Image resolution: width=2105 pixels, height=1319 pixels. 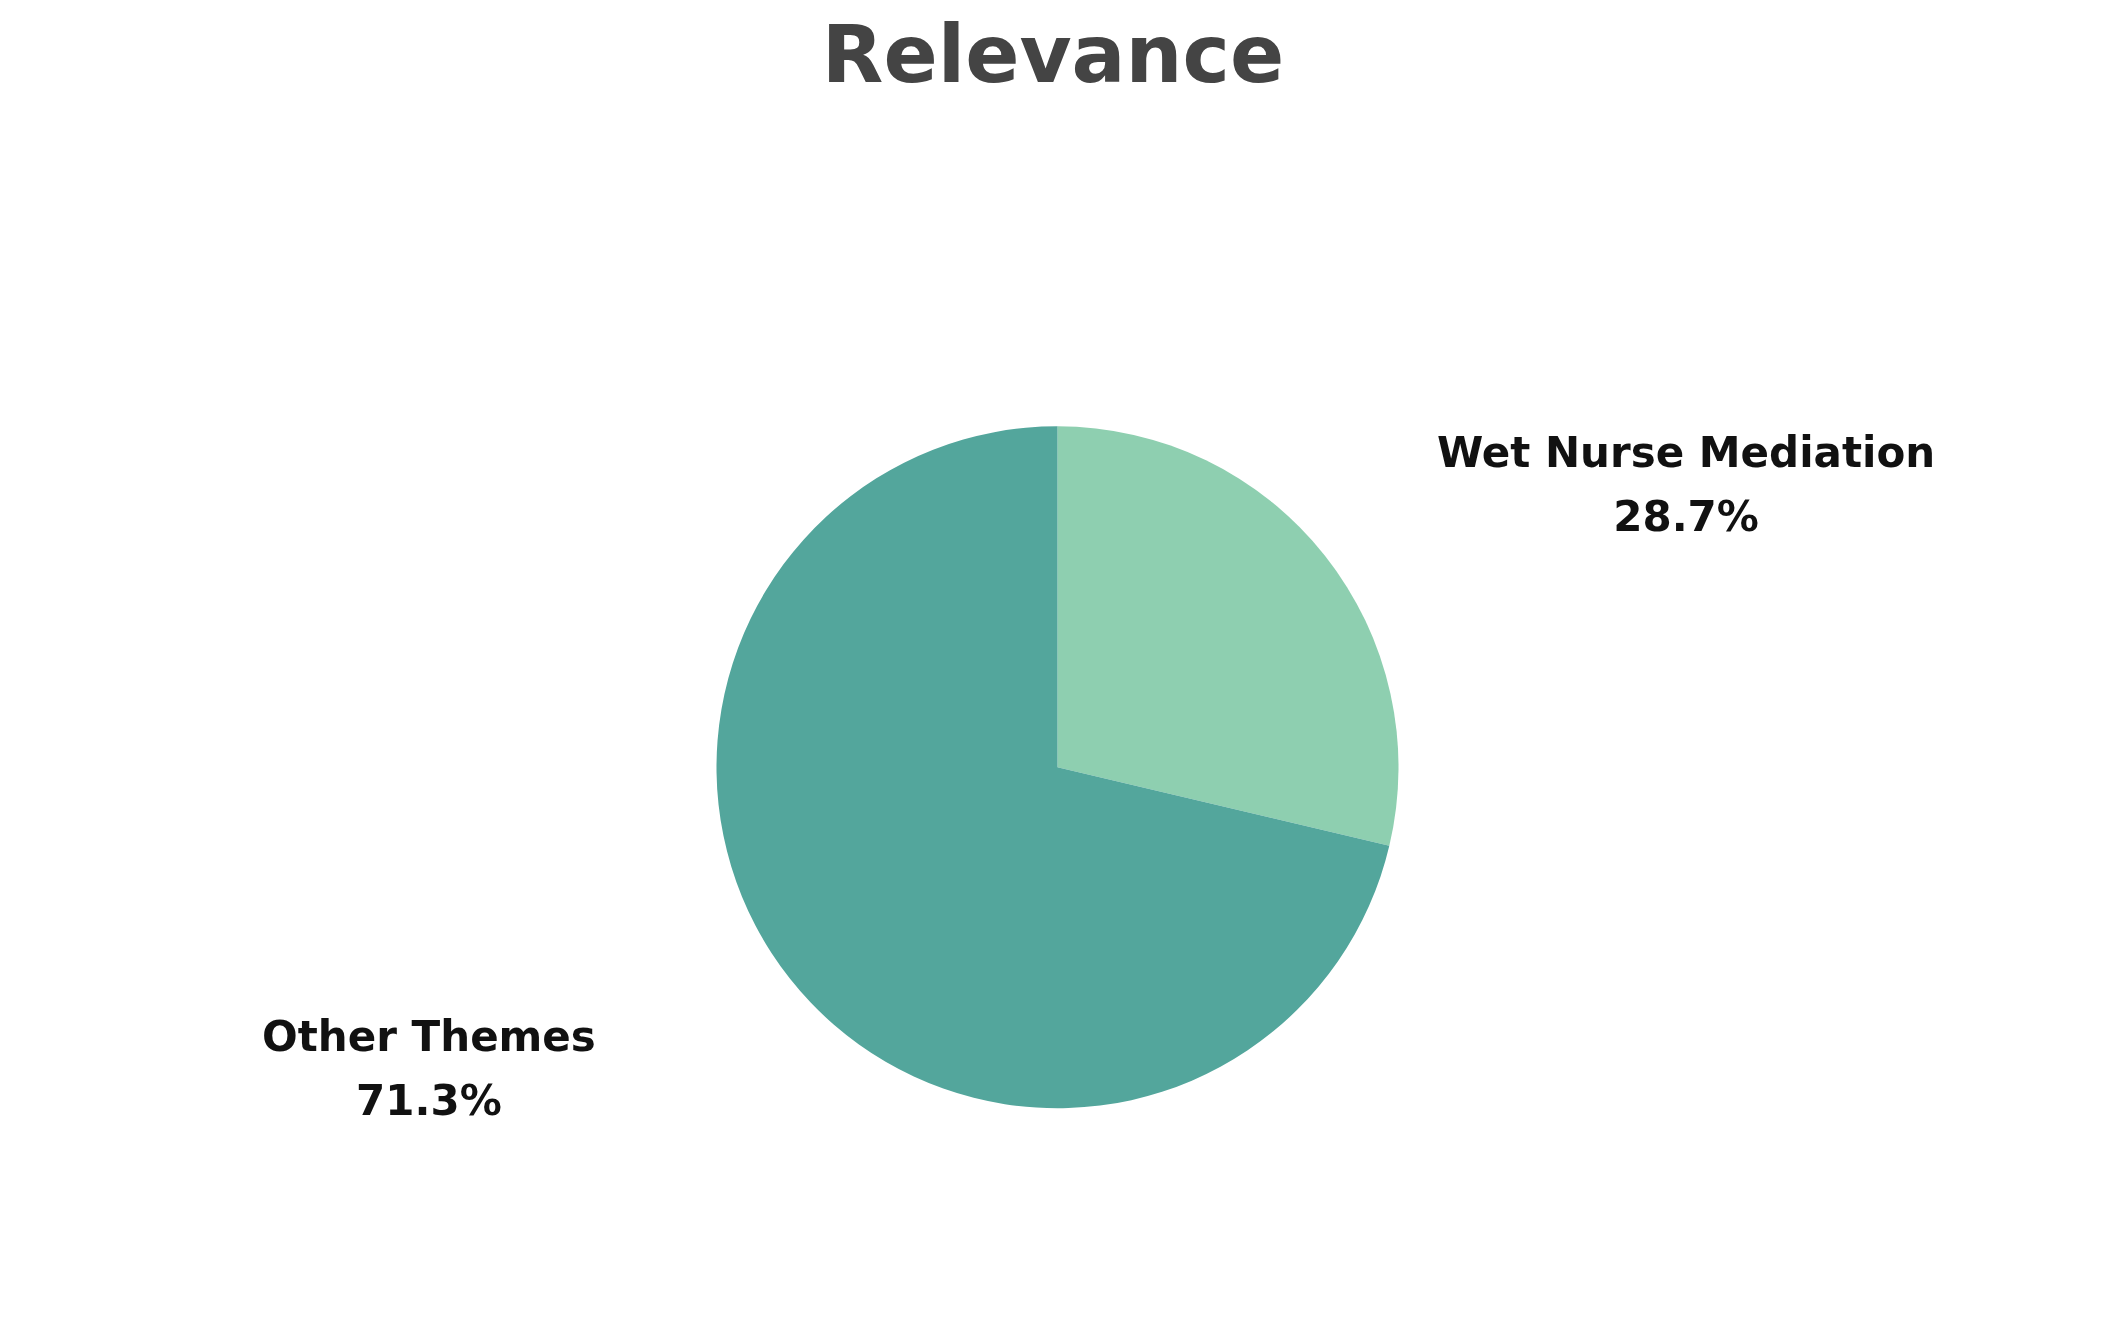 I want to click on data-label: 71.3%, so click(x=429, y=1101).